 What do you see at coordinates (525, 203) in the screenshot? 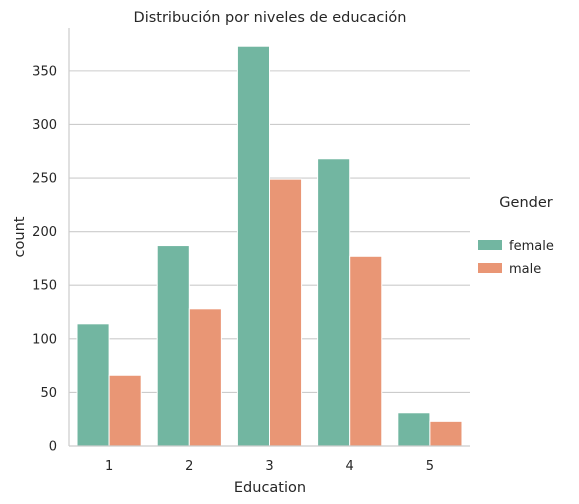
I see `legend-title: Gender` at bounding box center [525, 203].